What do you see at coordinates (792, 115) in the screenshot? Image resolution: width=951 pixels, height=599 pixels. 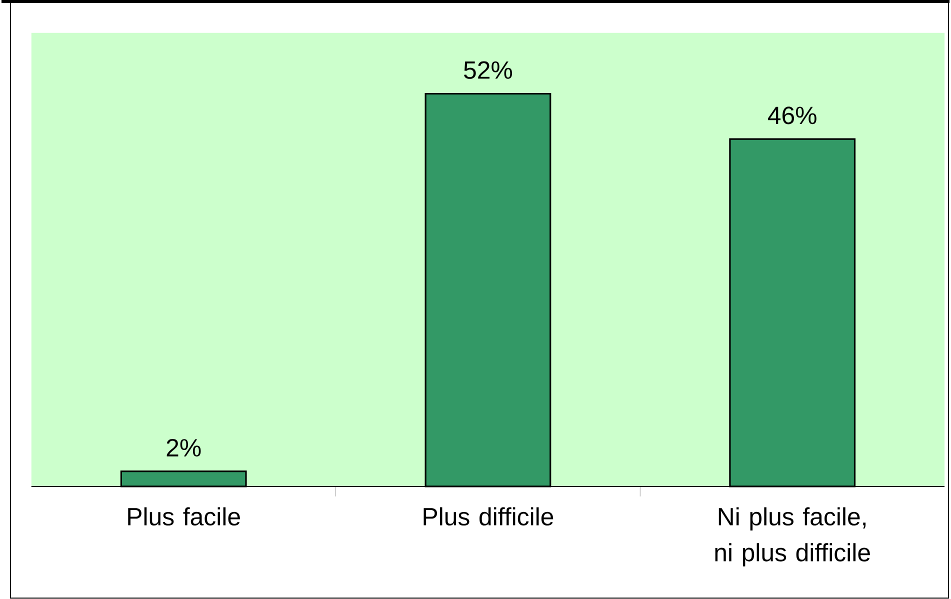 I see `data-label: 46%` at bounding box center [792, 115].